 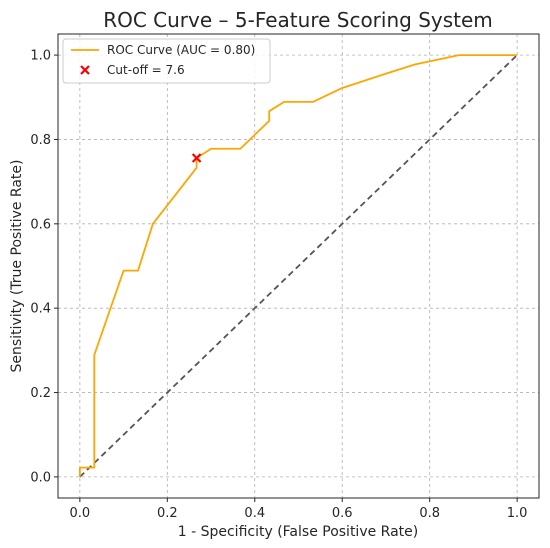 I want to click on legend-roc-label: ROC Curve (AUC = 0.80), so click(x=181, y=50).